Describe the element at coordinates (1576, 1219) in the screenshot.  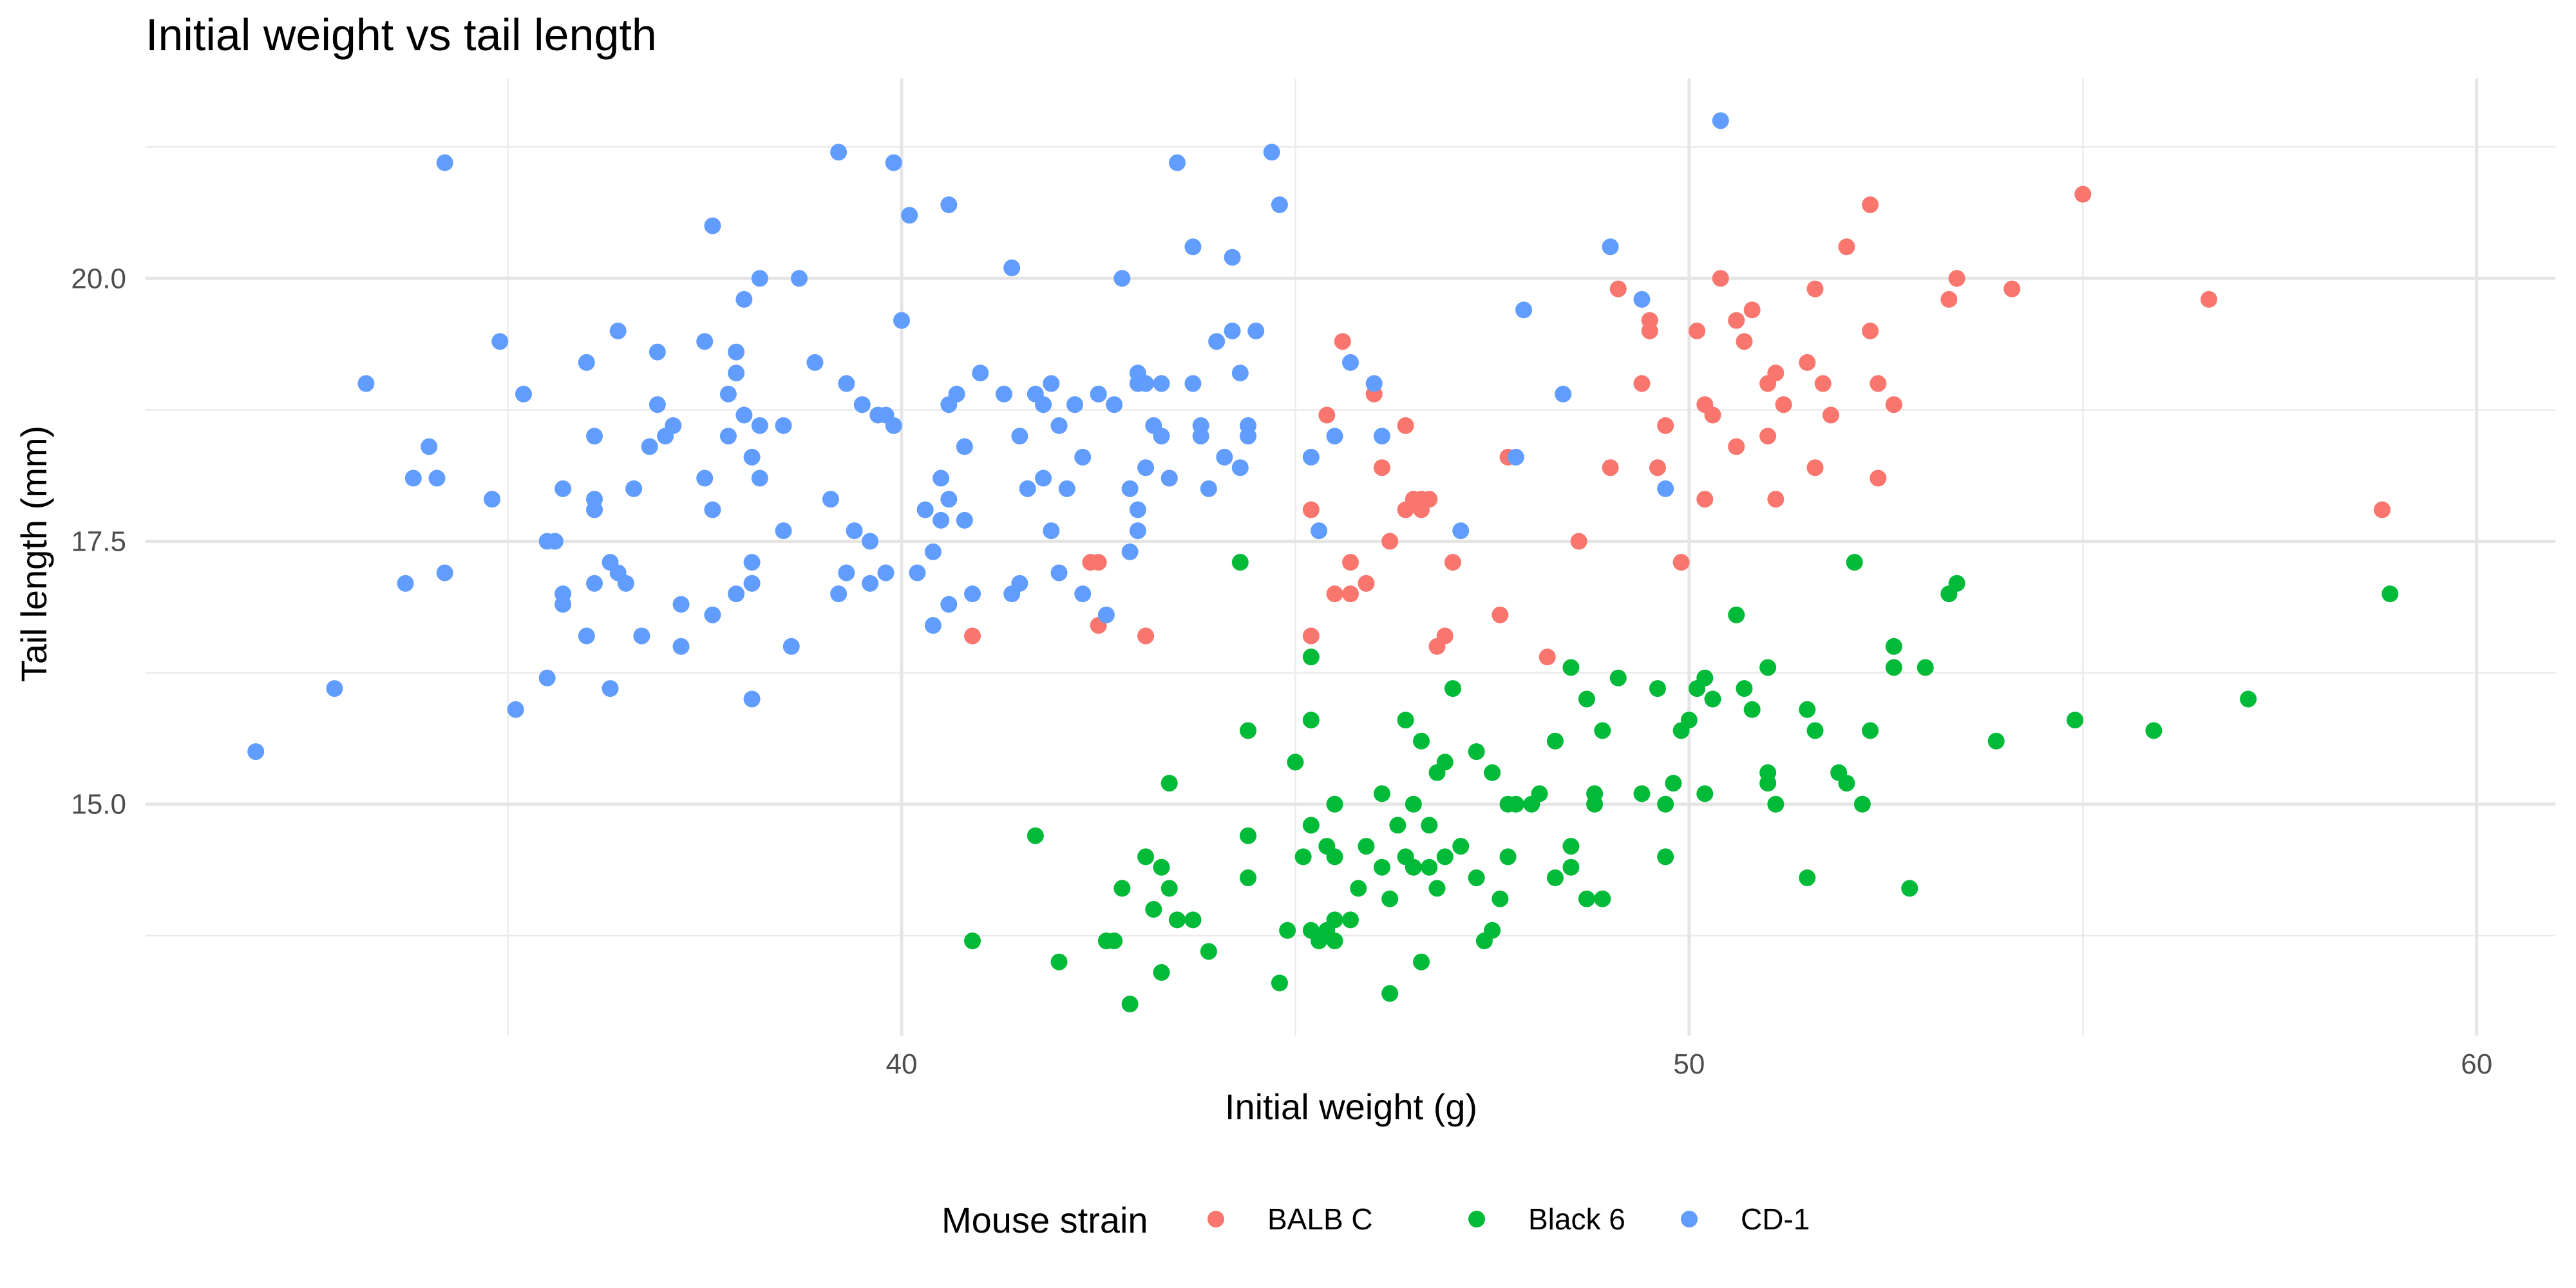
I see `legend-label-black-6: Black 6` at that location.